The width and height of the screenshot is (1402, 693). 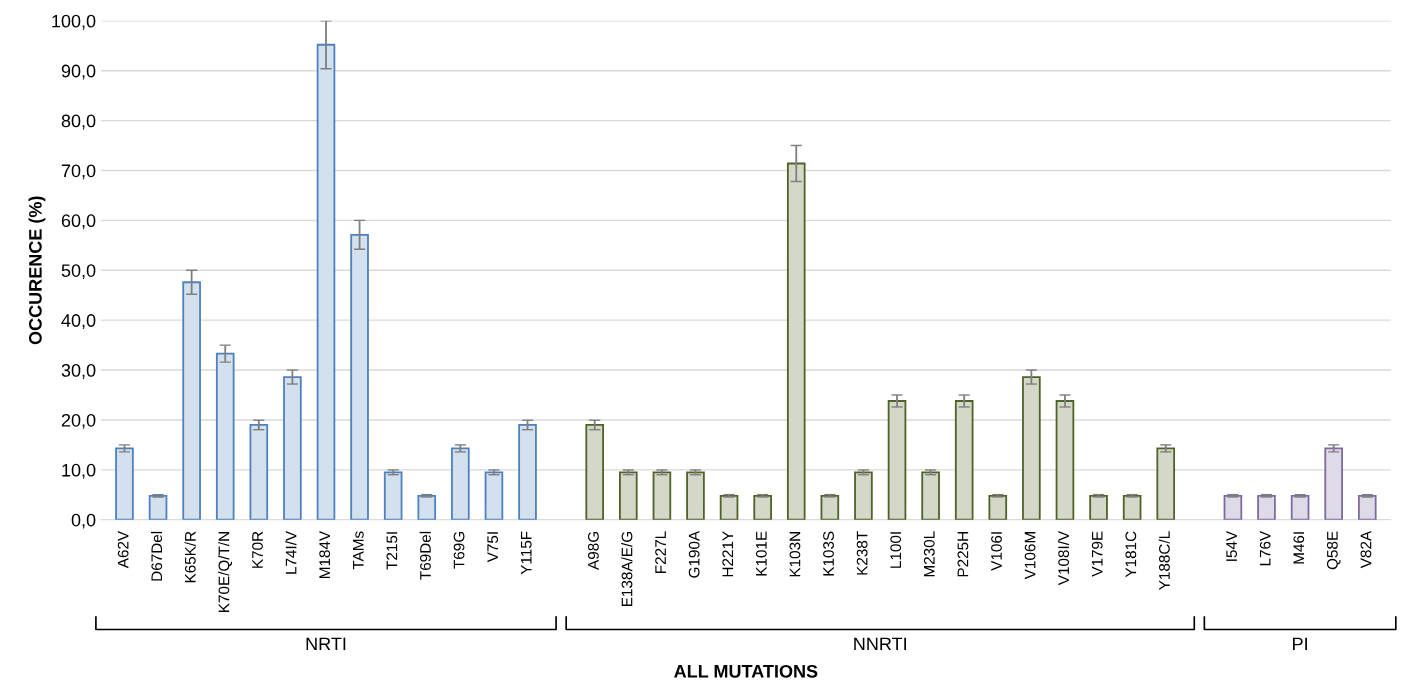 What do you see at coordinates (358, 550) in the screenshot?
I see `x-tick-label: TAMs` at bounding box center [358, 550].